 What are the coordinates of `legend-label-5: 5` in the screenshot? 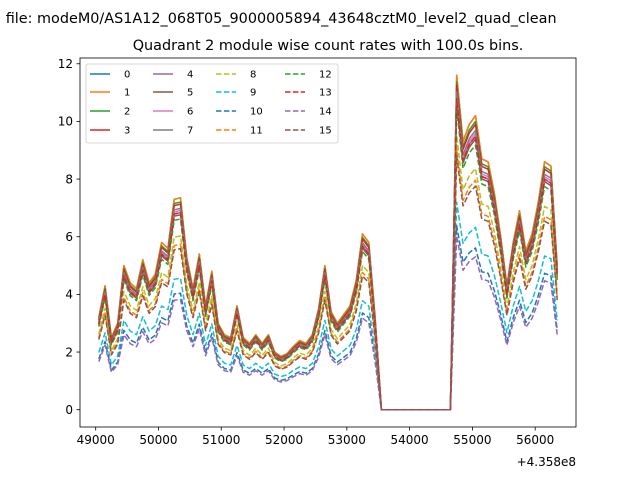 It's located at (190, 93).